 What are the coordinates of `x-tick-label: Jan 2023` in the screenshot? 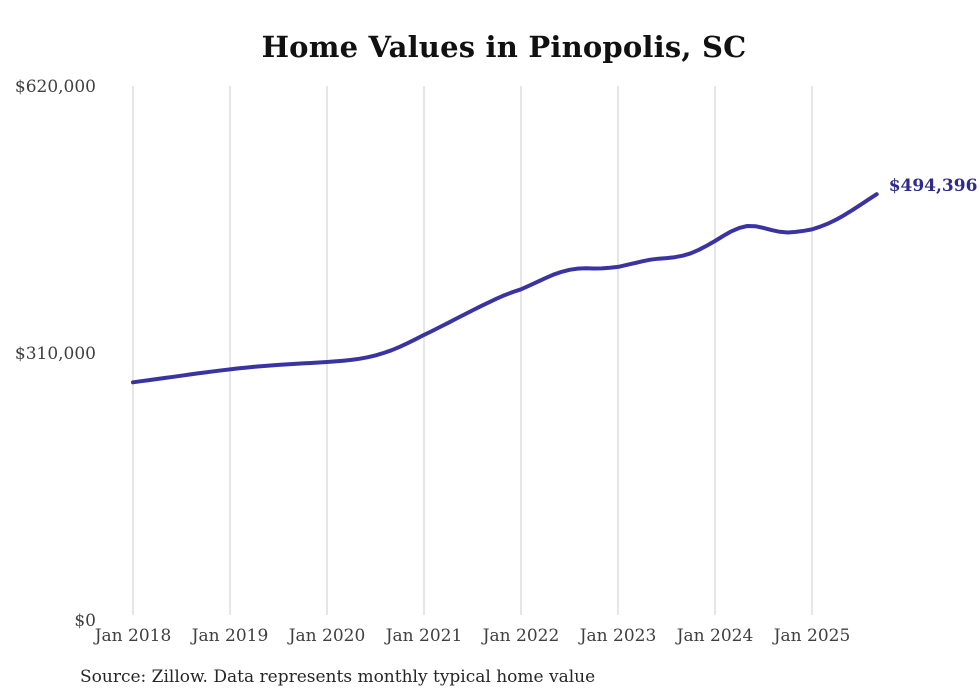 It's located at (617, 636).